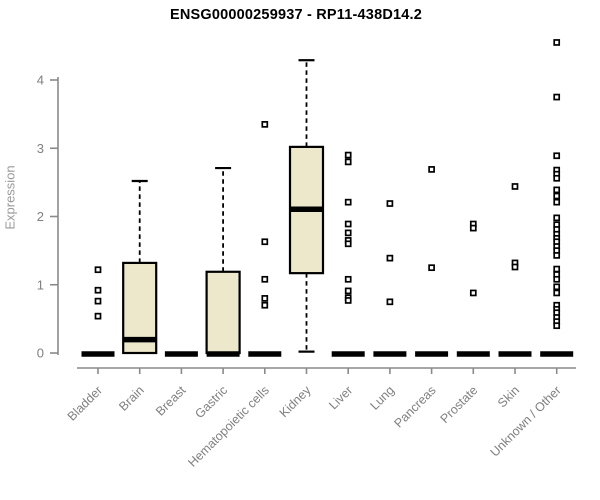 This screenshot has width=600, height=500. What do you see at coordinates (48, 217) in the screenshot?
I see `y-axis: 0 1 2 3 4` at bounding box center [48, 217].